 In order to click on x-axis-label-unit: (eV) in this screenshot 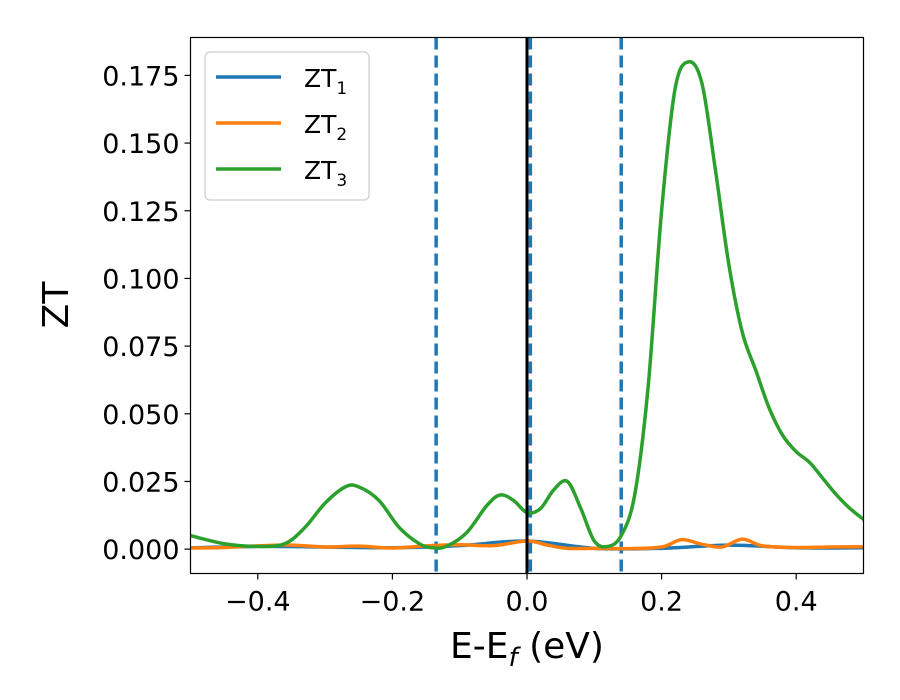, I will do `click(561, 646)`.